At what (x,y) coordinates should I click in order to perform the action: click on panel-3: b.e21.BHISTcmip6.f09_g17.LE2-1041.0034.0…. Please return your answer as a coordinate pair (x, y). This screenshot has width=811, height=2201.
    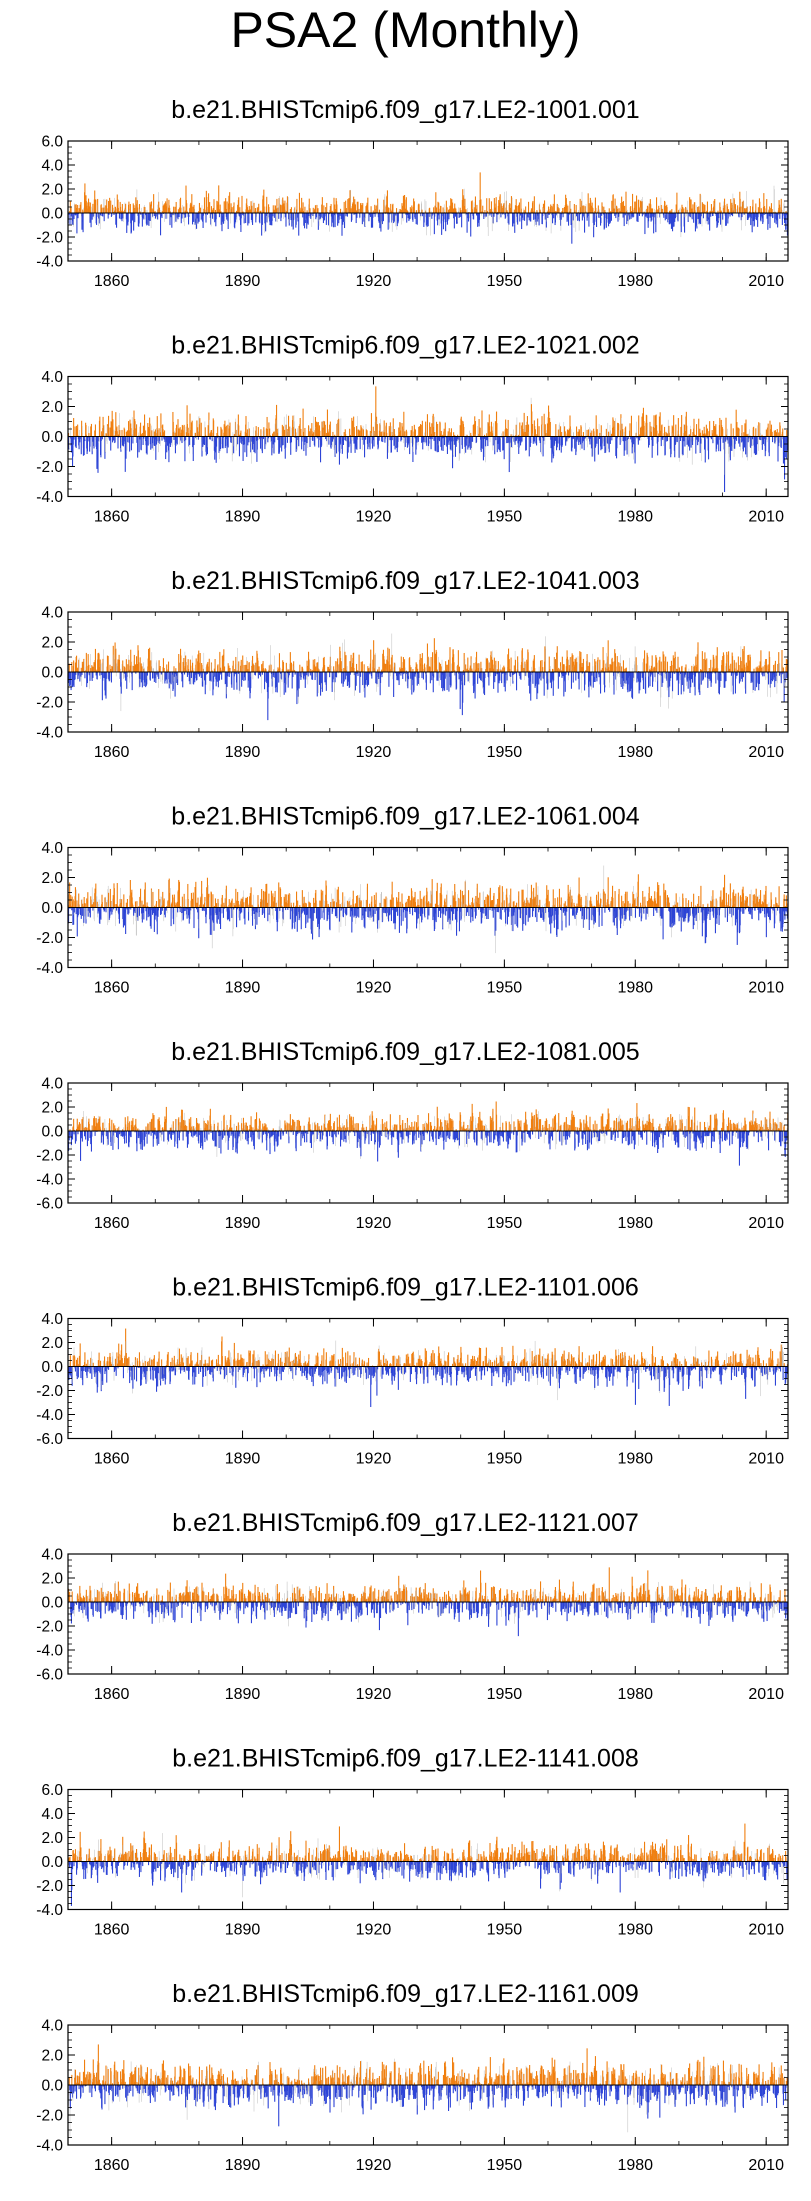
    Looking at the image, I should click on (412, 664).